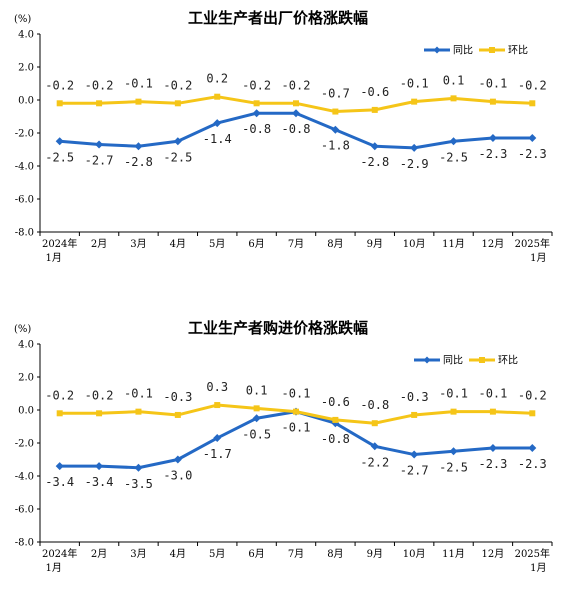 The width and height of the screenshot is (562, 600). Describe the element at coordinates (99, 161) in the screenshot. I see `data-label: -2.7` at that location.